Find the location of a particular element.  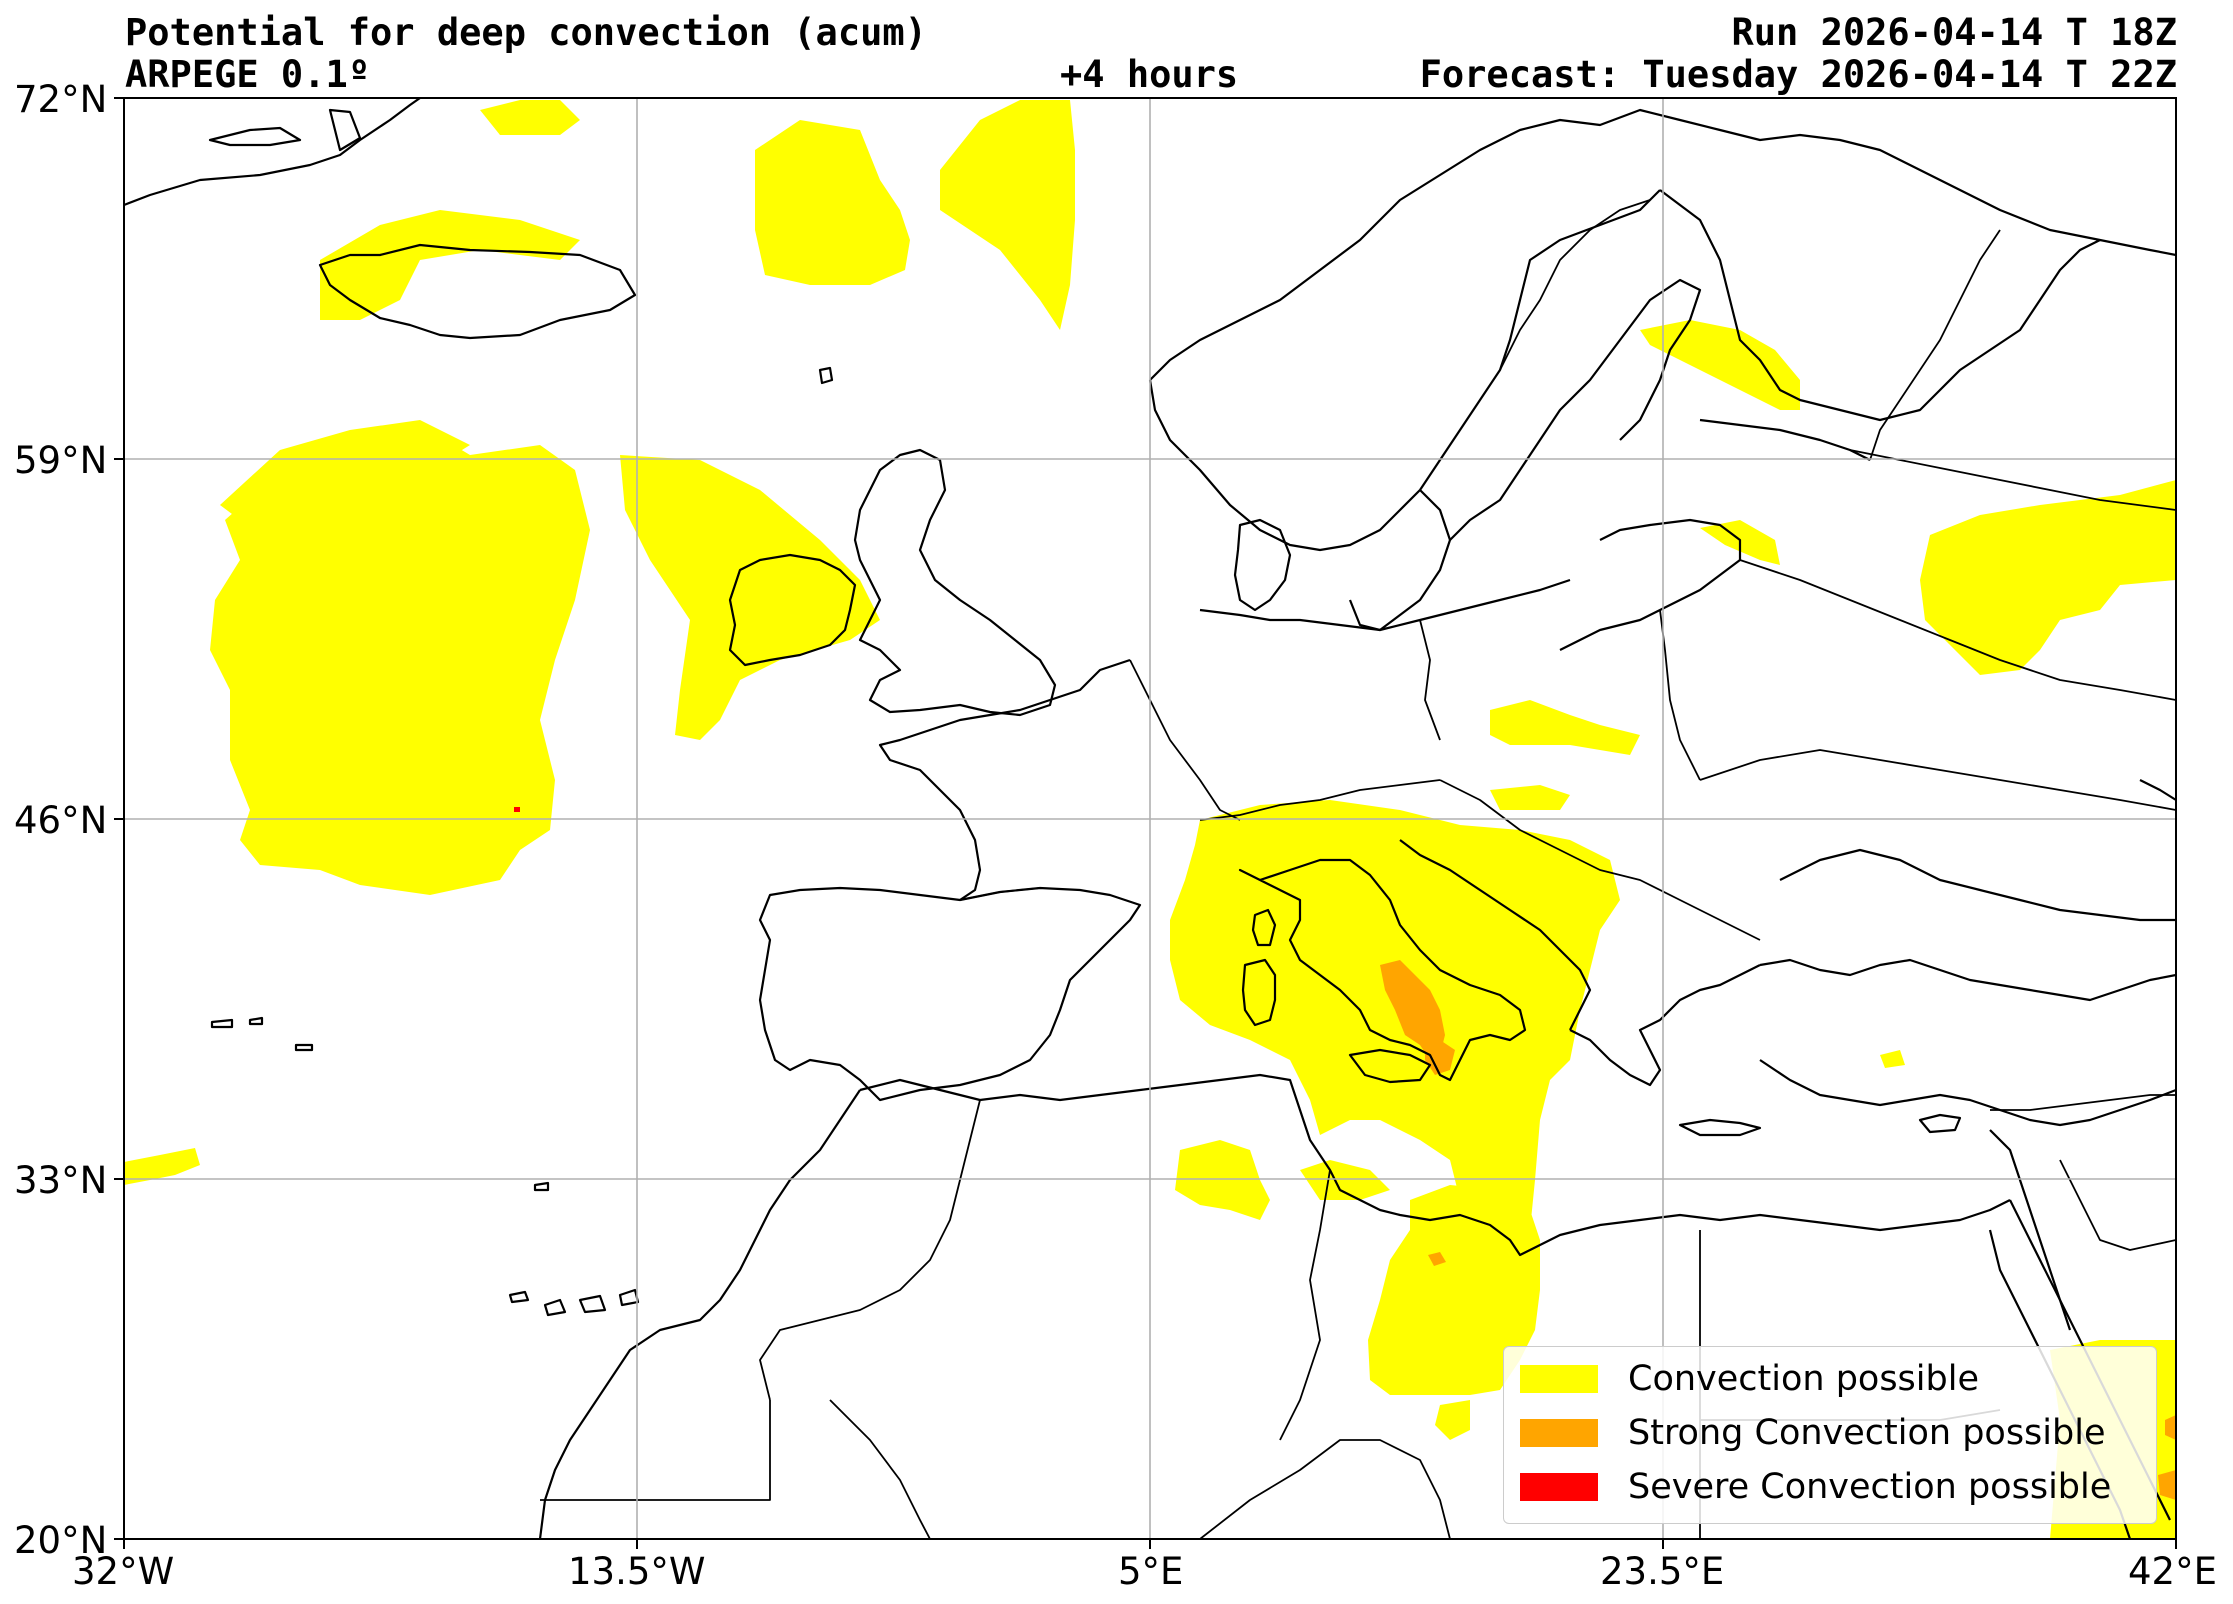

strong-convection-area-calabria is located at coordinates (1440, 1057).